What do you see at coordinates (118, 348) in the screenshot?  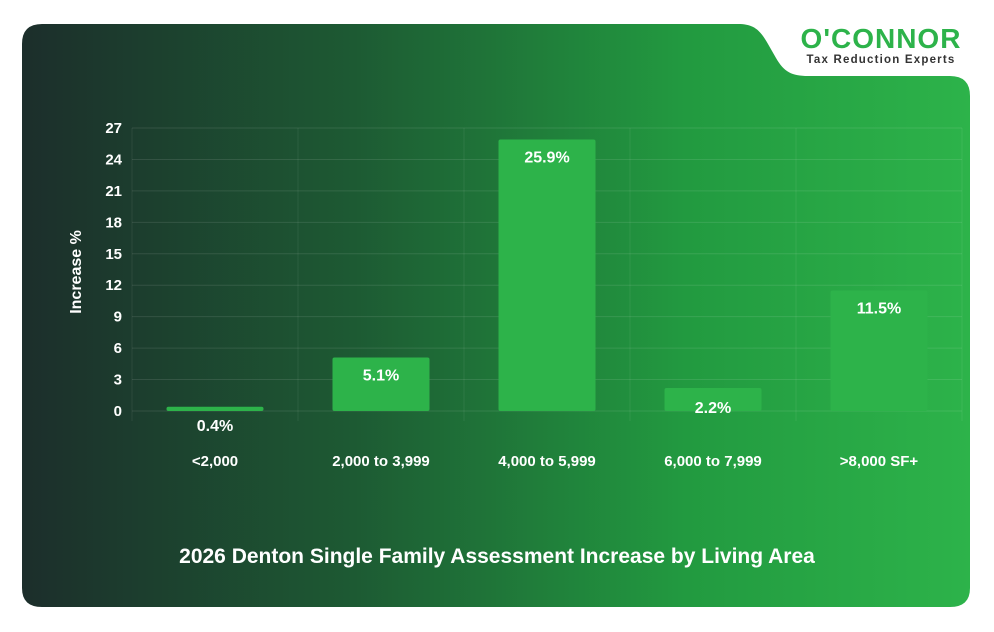 I see `y-tick-label: 6` at bounding box center [118, 348].